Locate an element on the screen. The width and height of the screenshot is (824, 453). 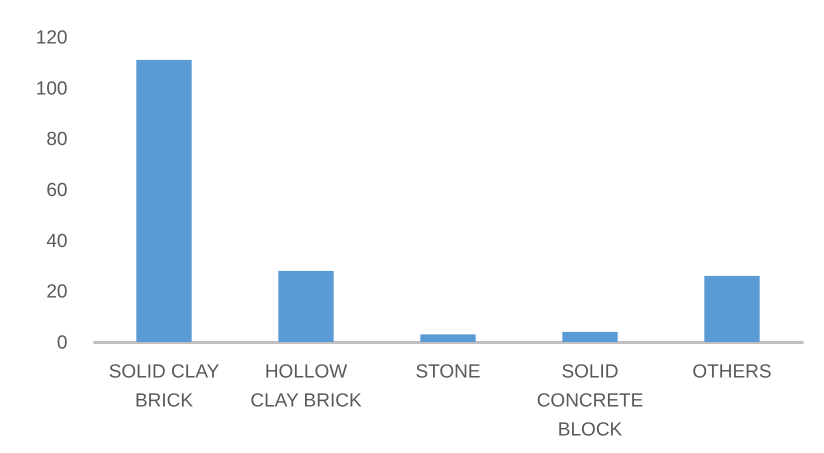
y-tick-label: 0 is located at coordinates (62, 343).